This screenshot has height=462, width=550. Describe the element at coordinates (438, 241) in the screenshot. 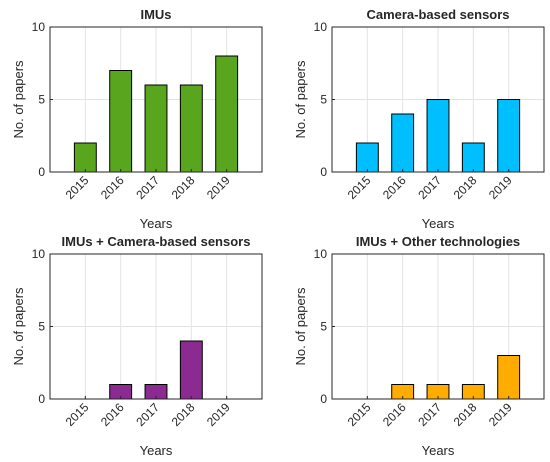

I see `chart-title: IMUs + Other technologies` at that location.